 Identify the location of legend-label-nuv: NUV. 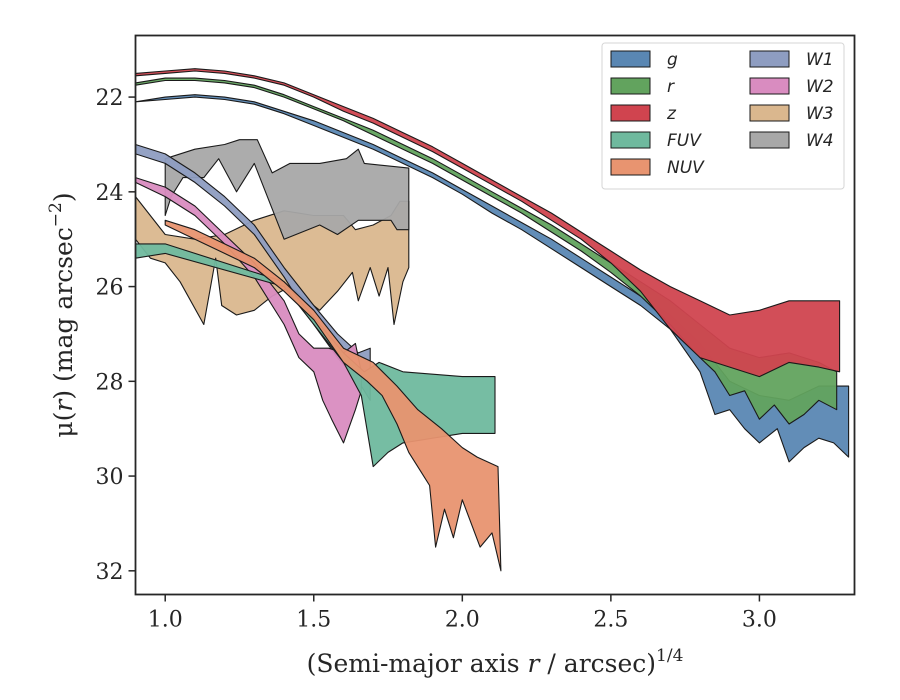
(686, 168).